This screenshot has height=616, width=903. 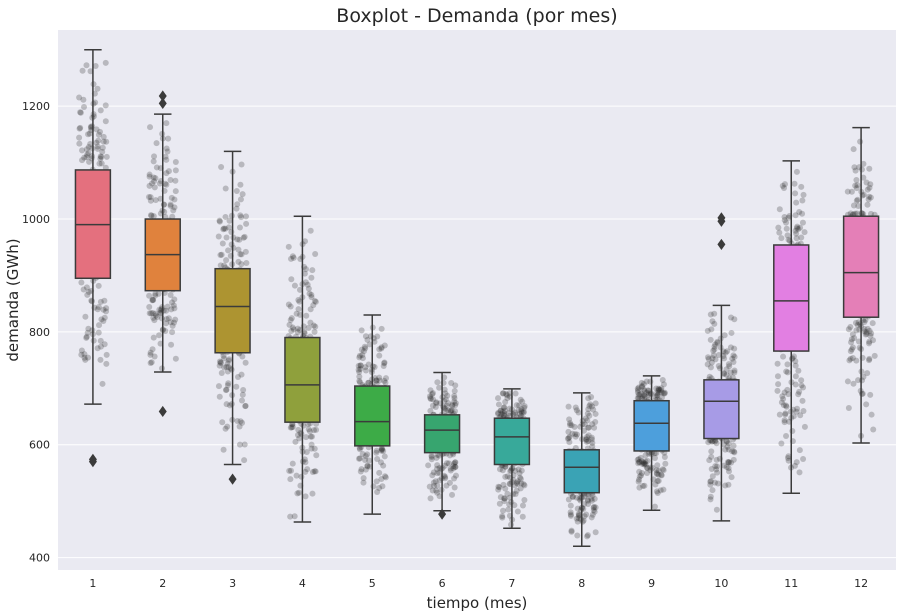 What do you see at coordinates (581, 583) in the screenshot?
I see `x-tick-8: 8` at bounding box center [581, 583].